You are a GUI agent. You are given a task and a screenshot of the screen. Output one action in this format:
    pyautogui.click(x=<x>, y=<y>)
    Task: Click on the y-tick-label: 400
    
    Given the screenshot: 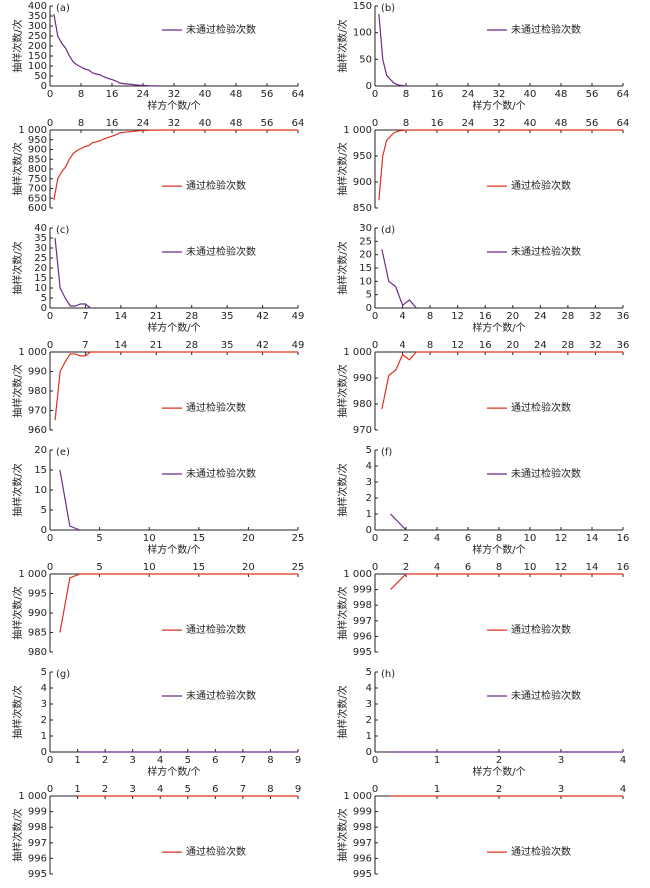 What is the action you would take?
    pyautogui.click(x=37, y=6)
    